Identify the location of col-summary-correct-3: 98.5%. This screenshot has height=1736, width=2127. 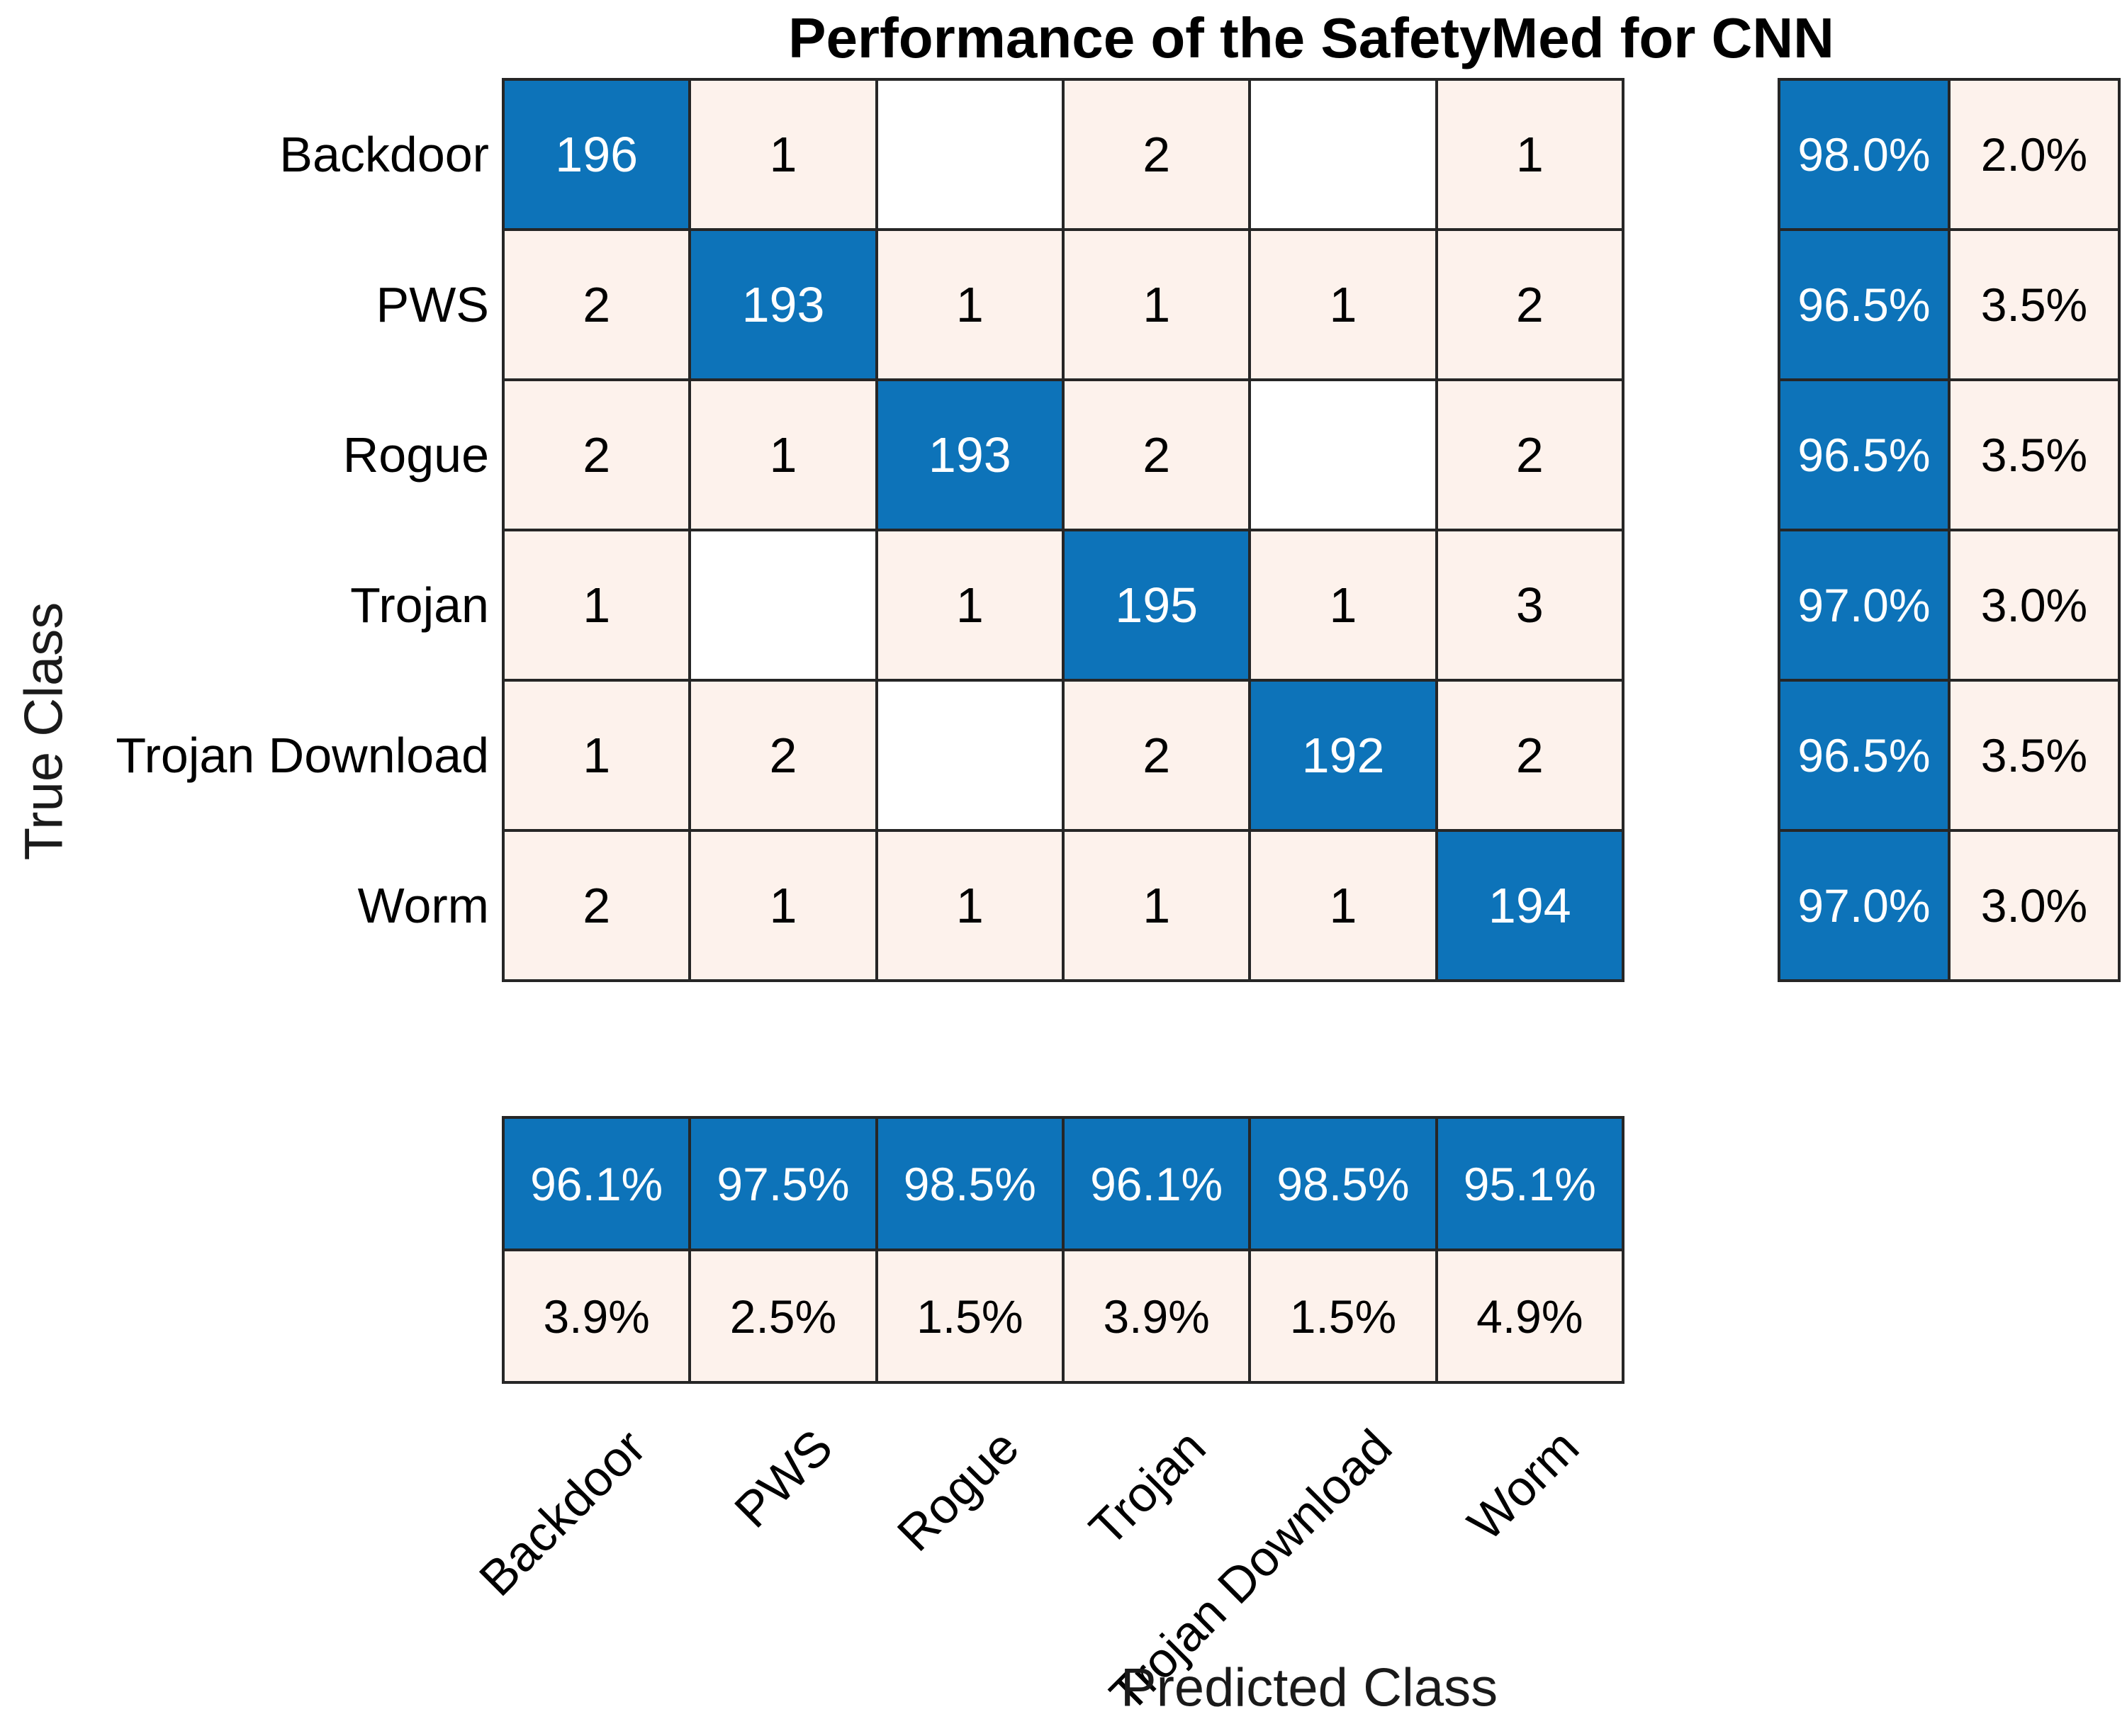
(969, 1184).